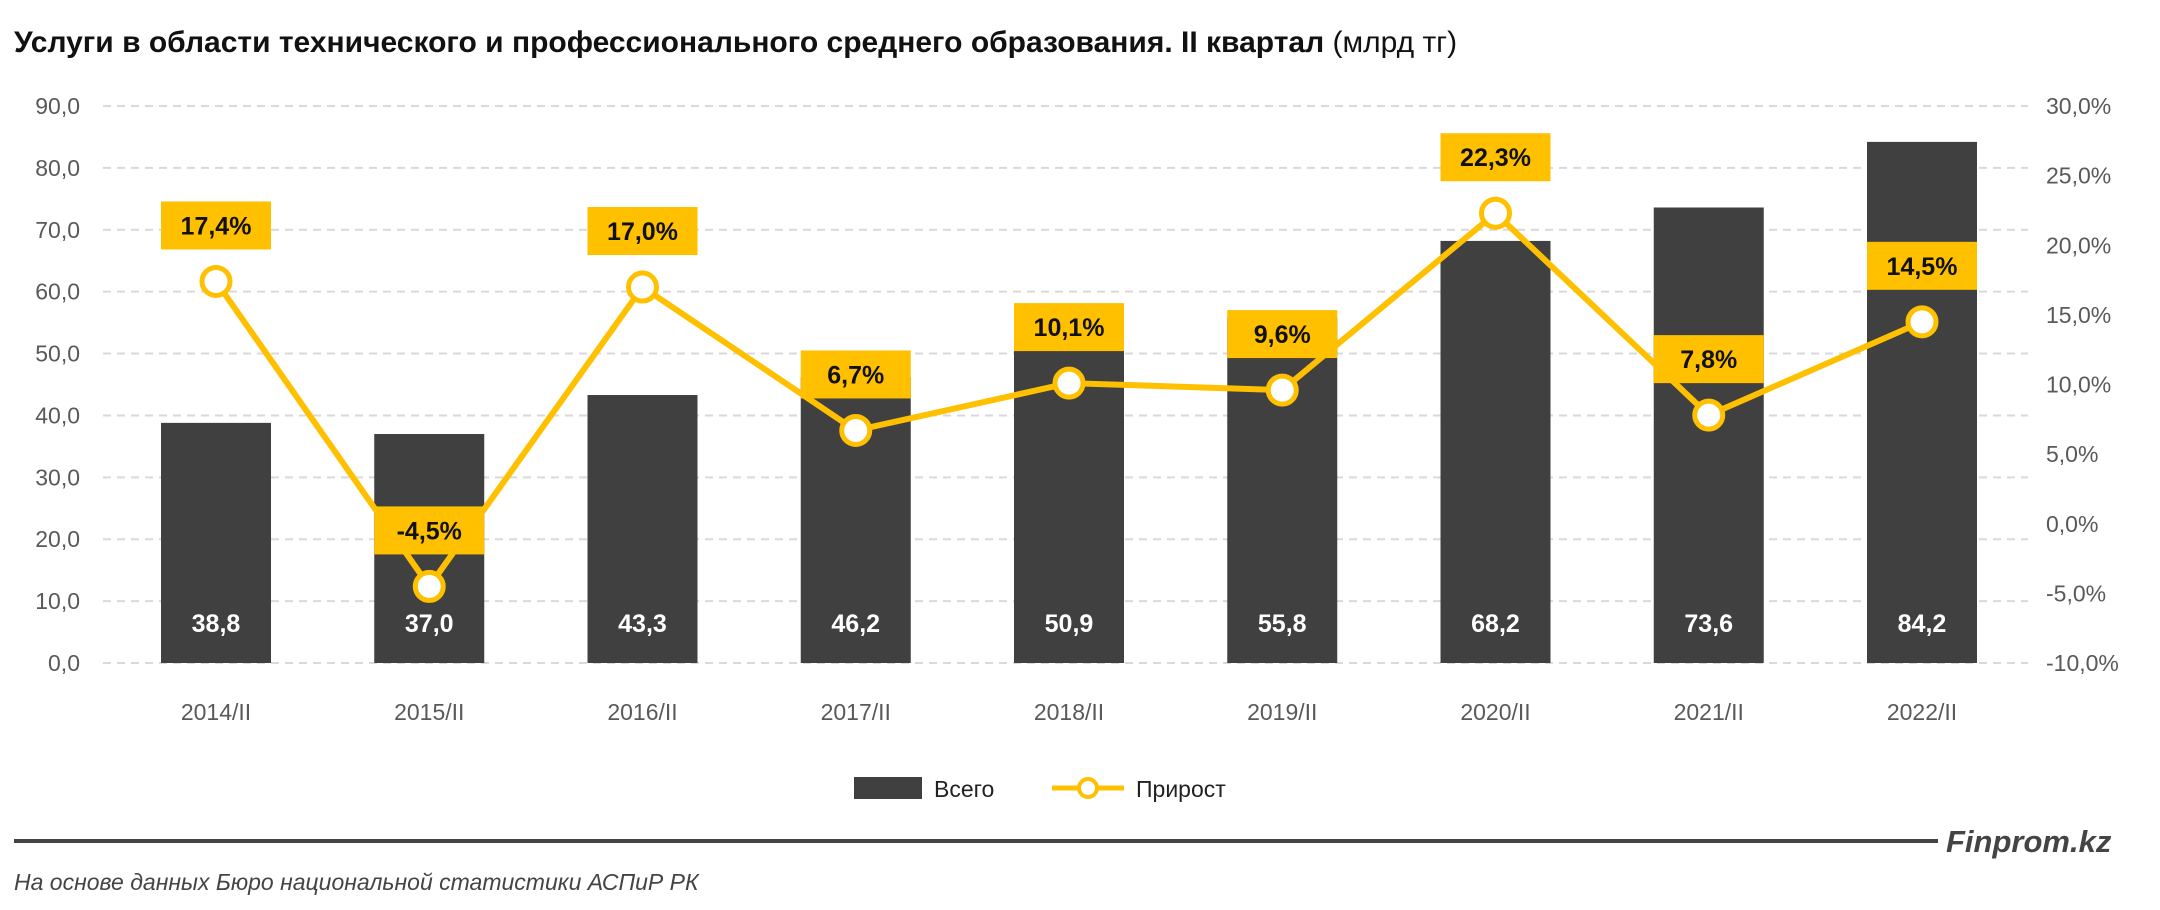 Image resolution: width=2160 pixels, height=910 pixels. What do you see at coordinates (642, 712) in the screenshot?
I see `x-tick-label: 2016/II` at bounding box center [642, 712].